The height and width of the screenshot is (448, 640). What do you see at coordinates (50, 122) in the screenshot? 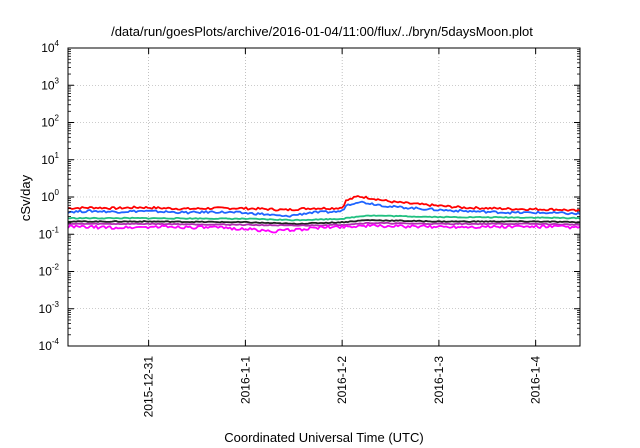
I see `y-tick-label: 10²` at bounding box center [50, 122].